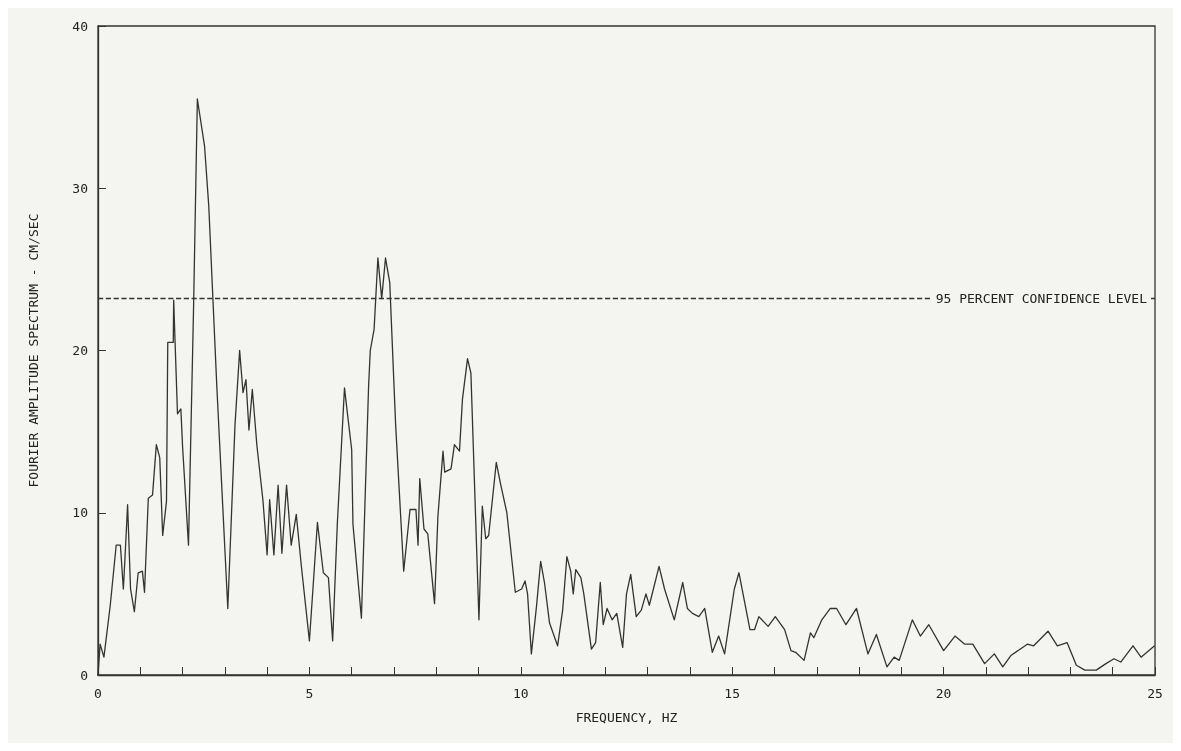 The height and width of the screenshot is (751, 1181). I want to click on x-tick-label: 10, so click(520, 693).